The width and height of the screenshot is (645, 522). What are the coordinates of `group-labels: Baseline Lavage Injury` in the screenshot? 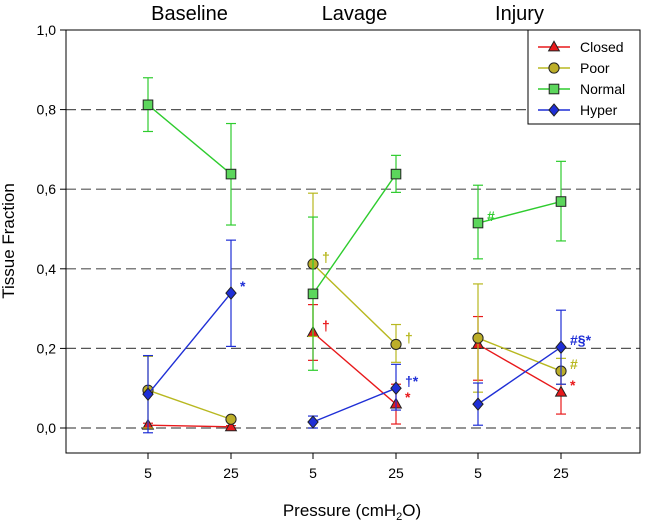 It's located at (347, 14).